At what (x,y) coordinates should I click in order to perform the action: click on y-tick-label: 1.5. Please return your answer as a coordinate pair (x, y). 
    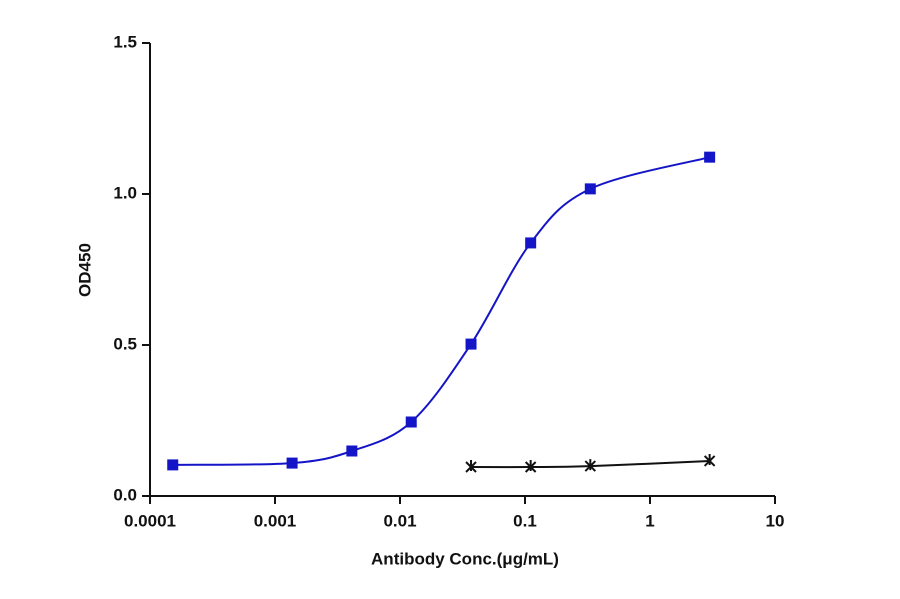
    Looking at the image, I should click on (125, 41).